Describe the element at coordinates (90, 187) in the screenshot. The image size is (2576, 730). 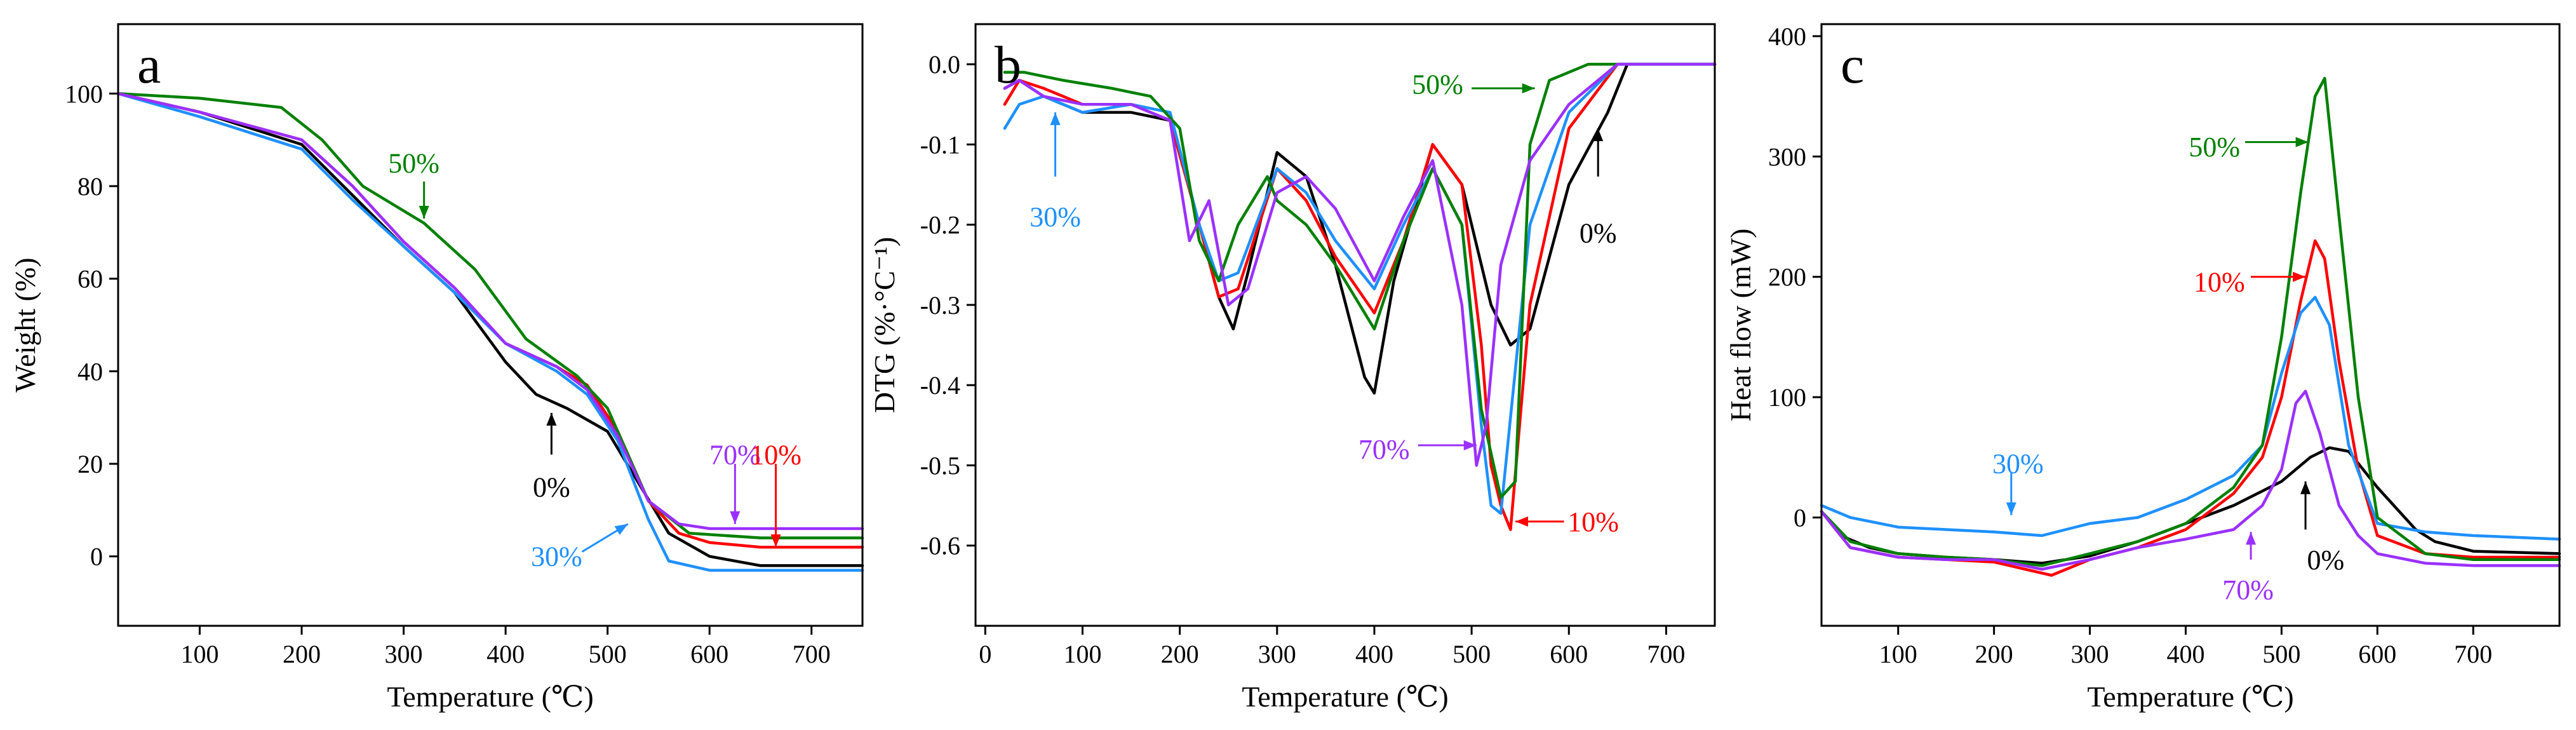
I see `y-tick-label: 80` at that location.